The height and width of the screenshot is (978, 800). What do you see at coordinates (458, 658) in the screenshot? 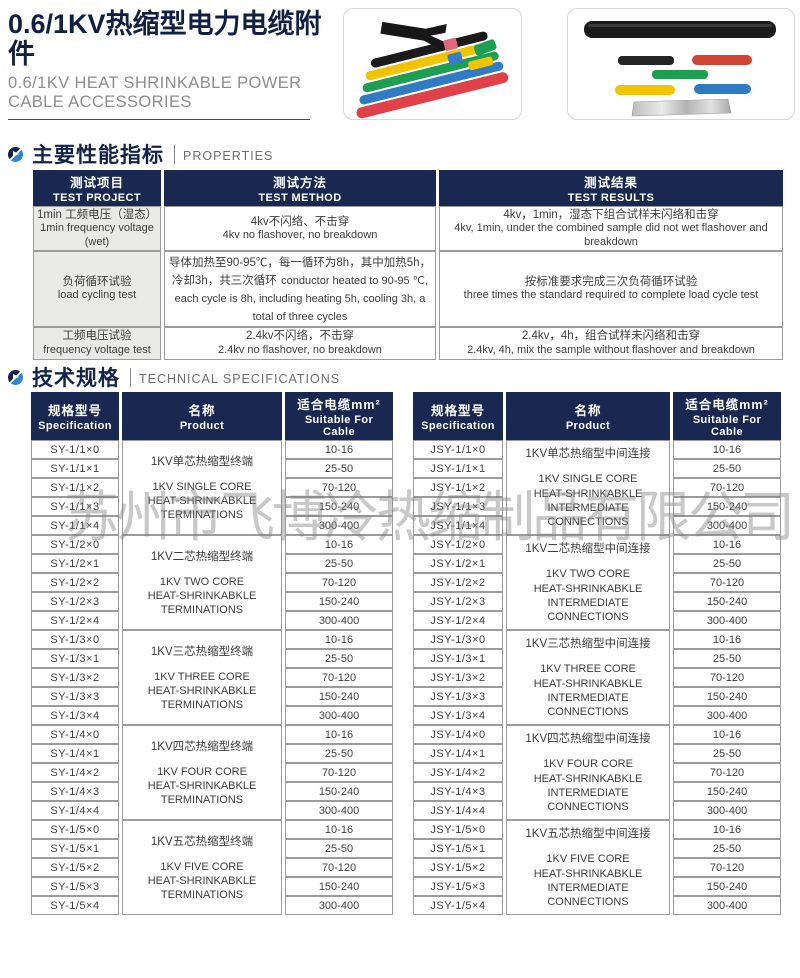
I see `spec-model-cell: JSY-1/3×1` at bounding box center [458, 658].